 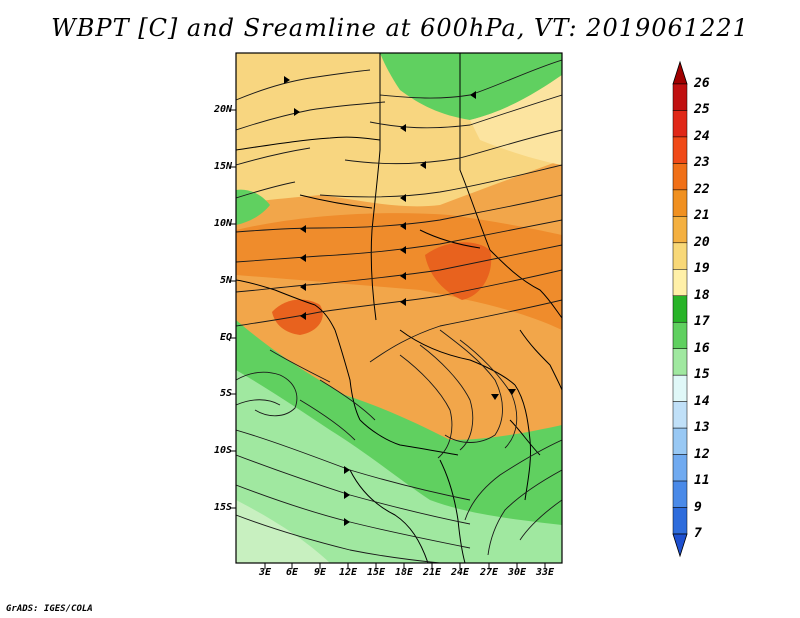 I want to click on northeast-pale-zone, so click(x=516, y=120).